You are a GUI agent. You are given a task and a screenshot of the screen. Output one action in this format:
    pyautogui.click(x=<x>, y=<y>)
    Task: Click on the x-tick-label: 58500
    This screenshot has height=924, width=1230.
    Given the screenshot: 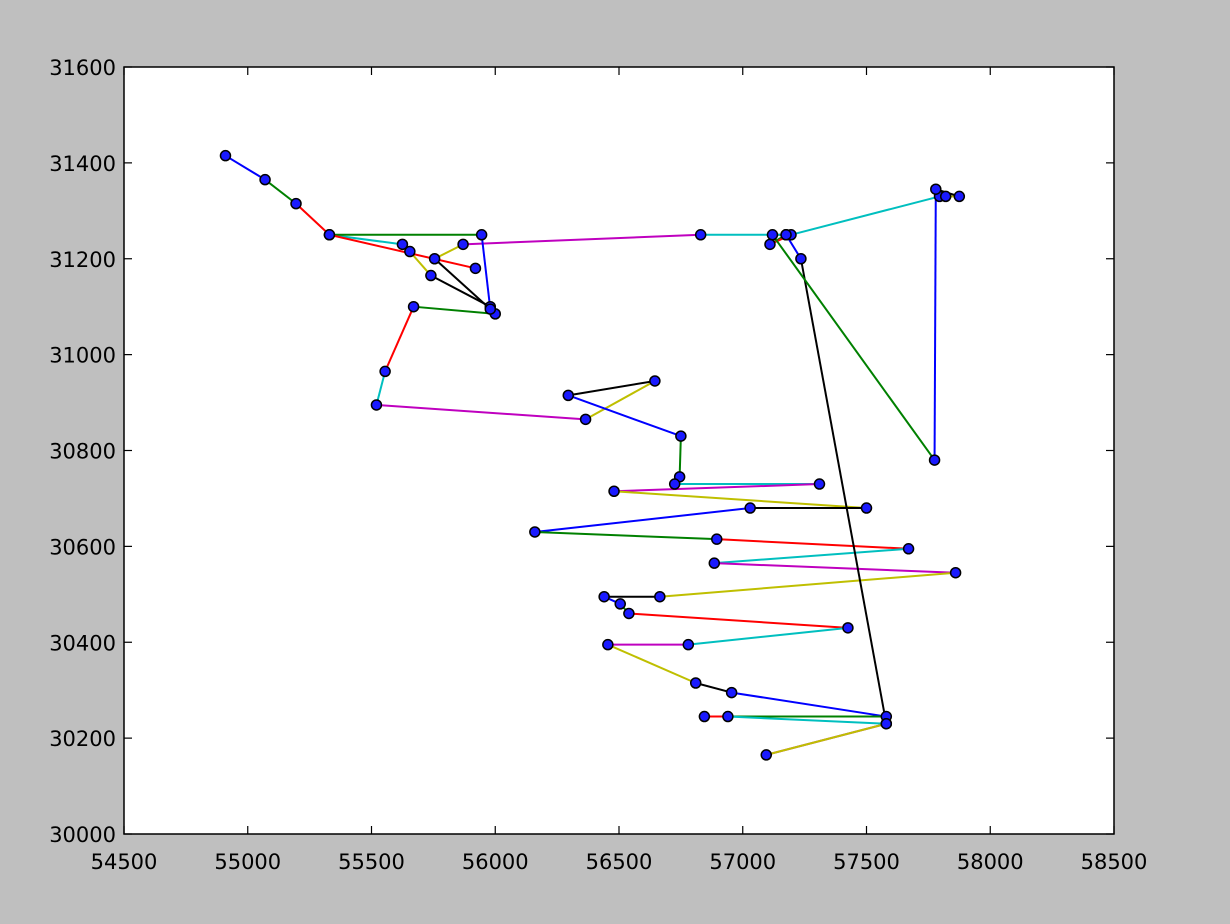 What is the action you would take?
    pyautogui.click(x=1114, y=862)
    